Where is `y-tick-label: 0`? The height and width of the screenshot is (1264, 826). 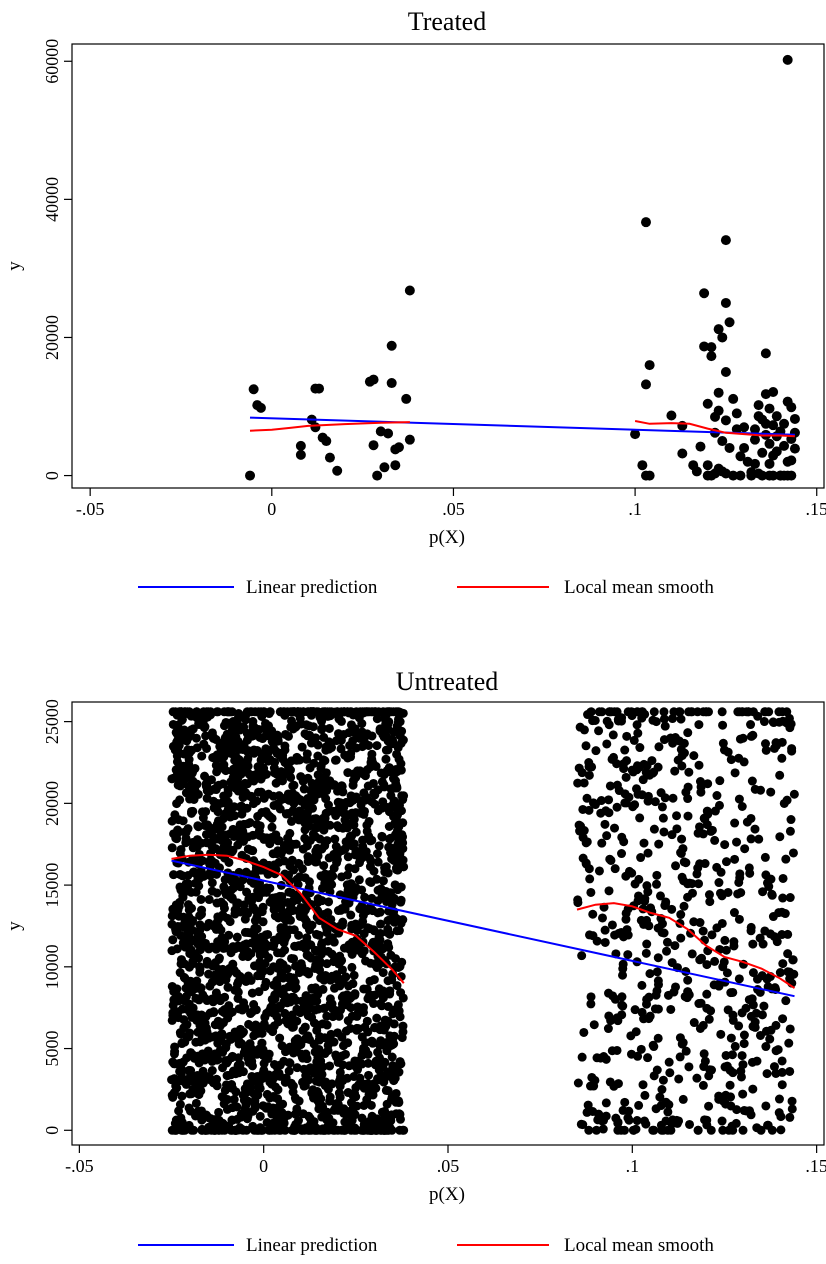
y-tick-label: 0 is located at coordinates (52, 1130).